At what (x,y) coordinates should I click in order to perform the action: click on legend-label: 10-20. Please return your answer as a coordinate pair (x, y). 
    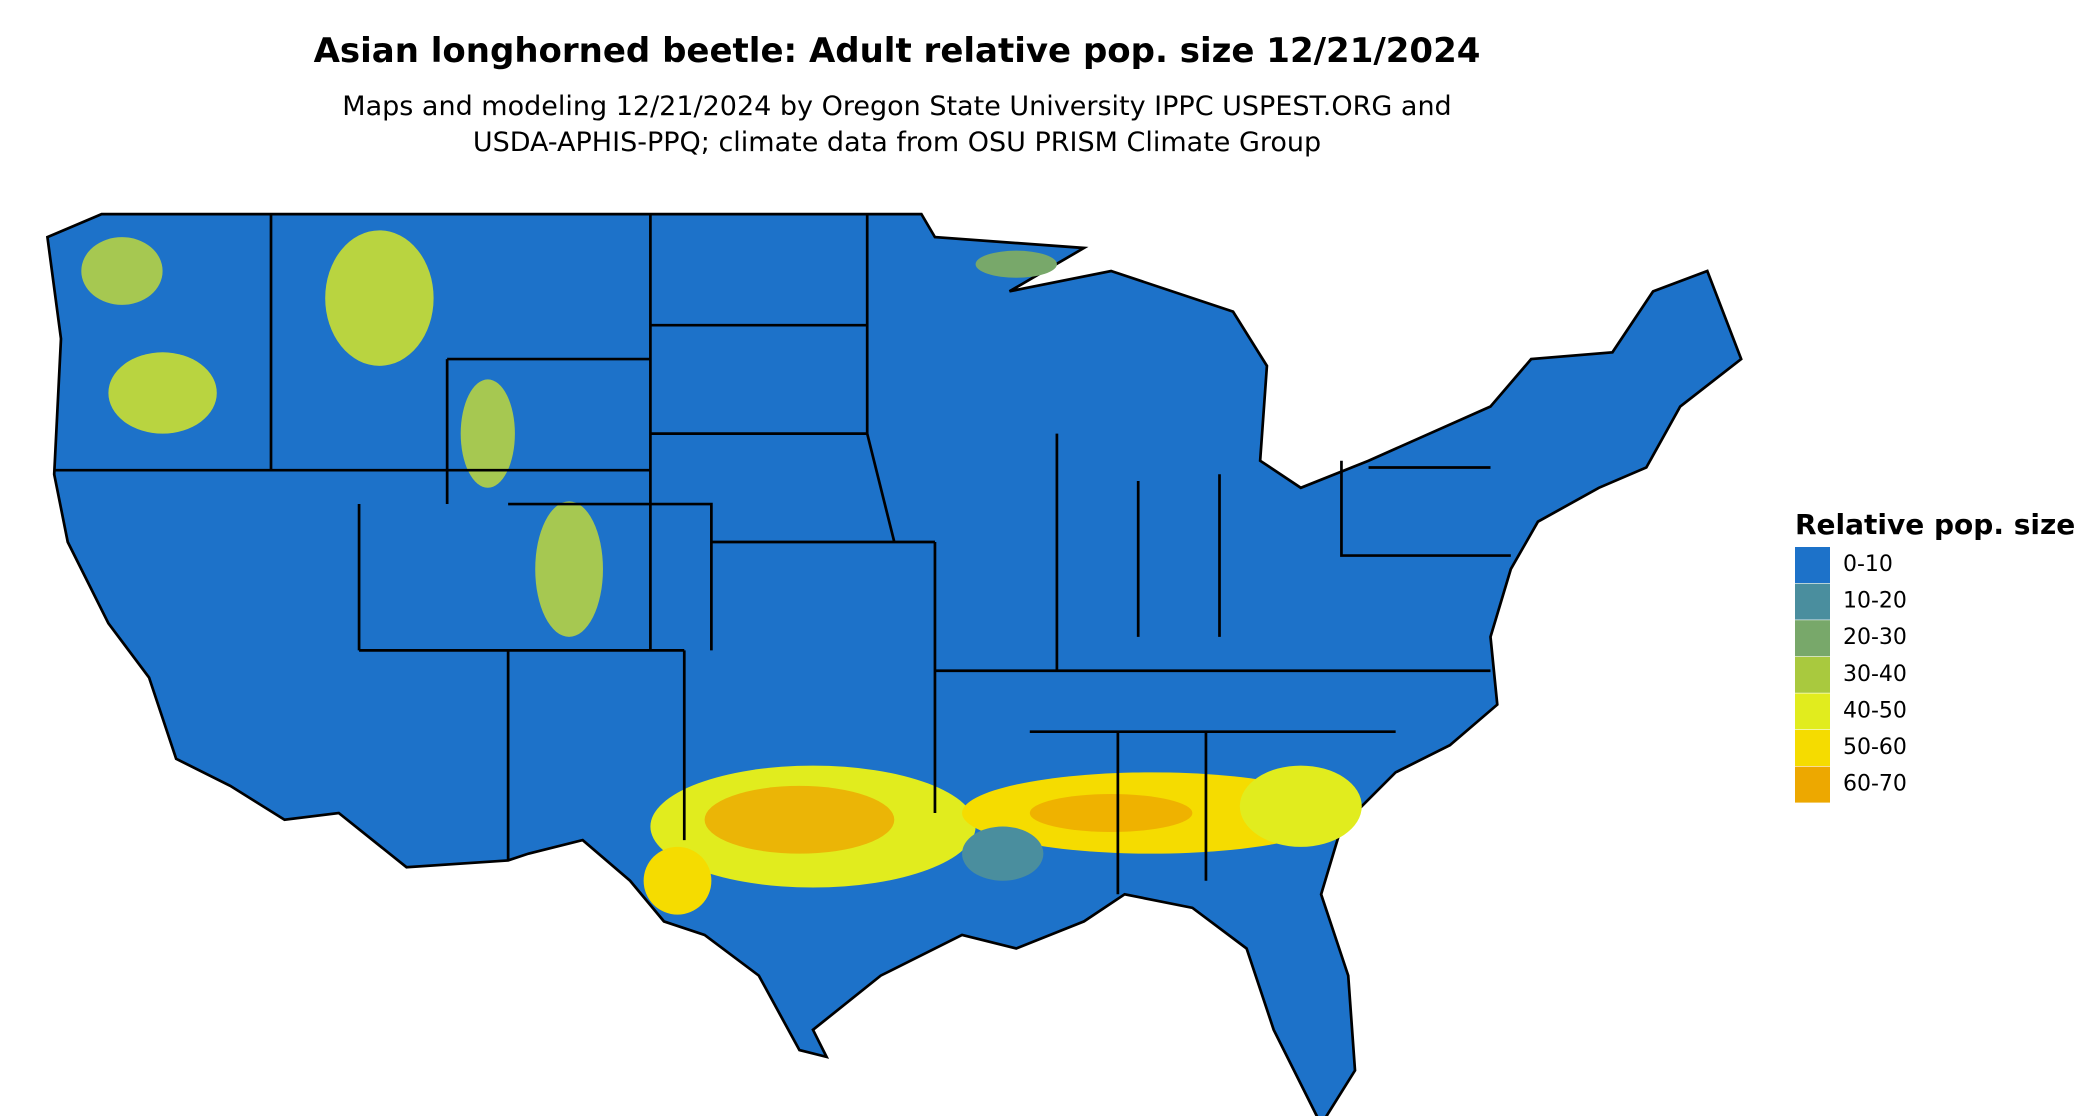
    Looking at the image, I should click on (1875, 601).